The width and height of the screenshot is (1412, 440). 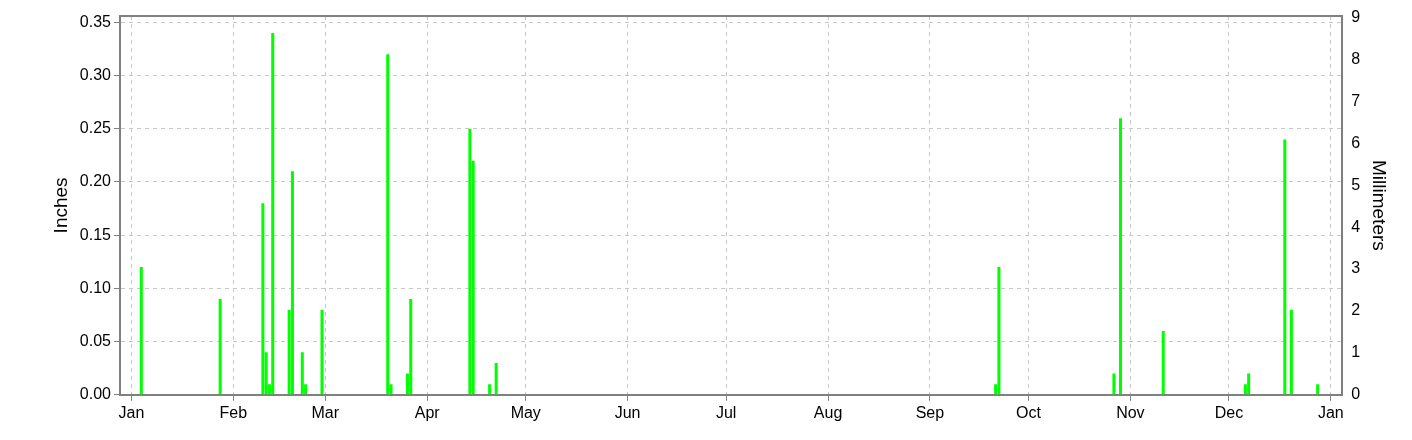 I want to click on y2-tick-label: 6, so click(x=1356, y=142).